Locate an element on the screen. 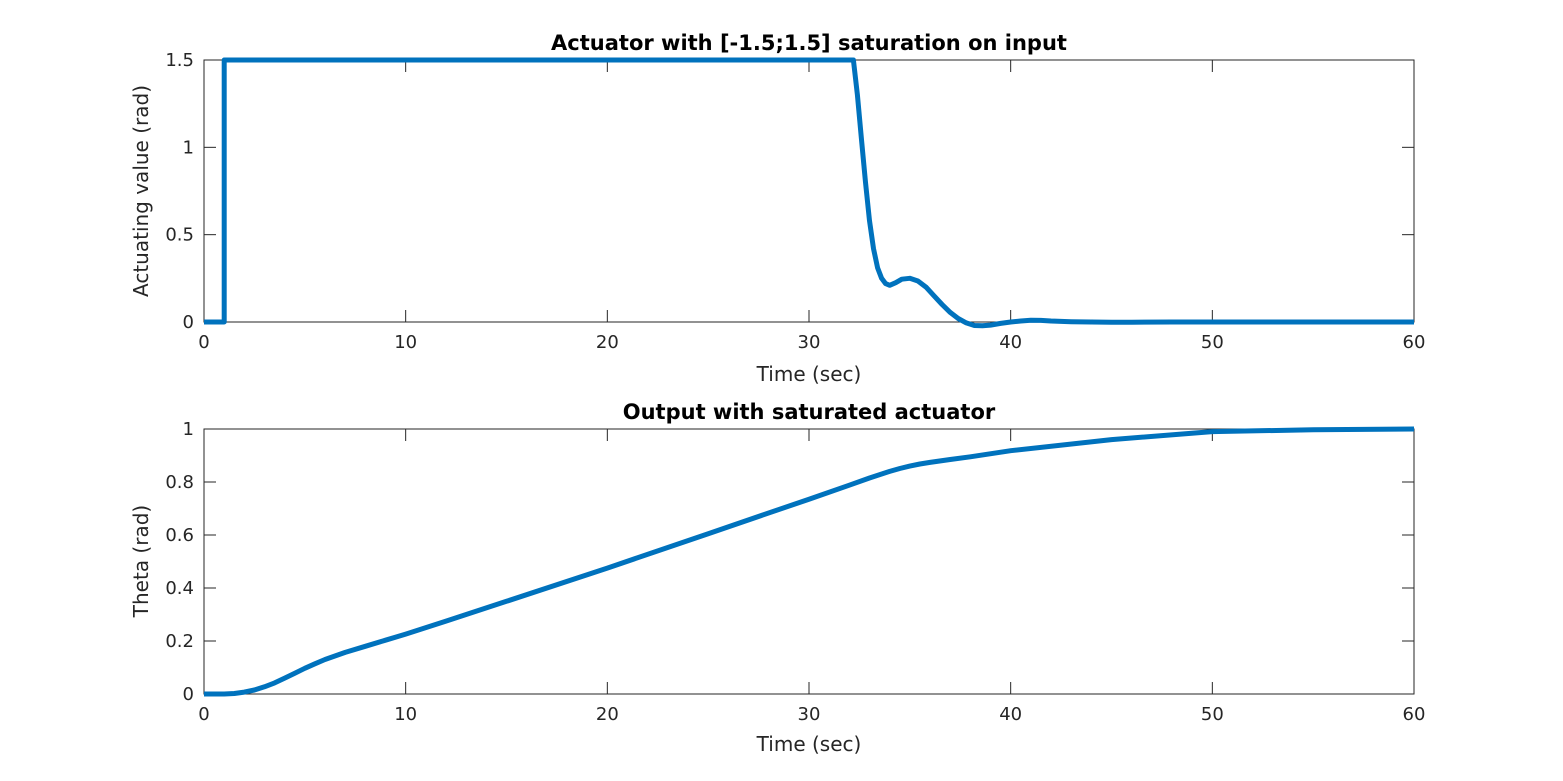 This screenshot has height=781, width=1563. actuator-y-tick-label: 1.5 is located at coordinates (179, 60).